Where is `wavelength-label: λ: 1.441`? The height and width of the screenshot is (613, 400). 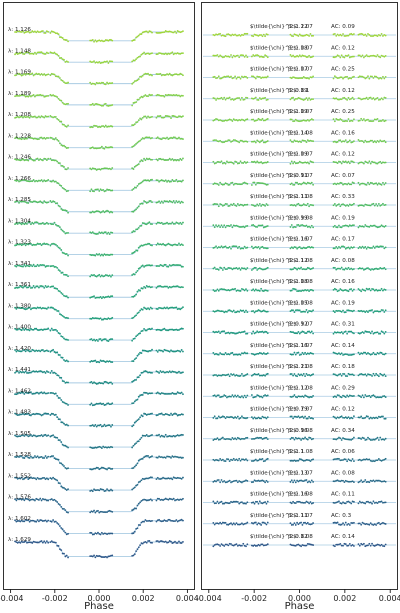
wavelength-label: λ: 1.441 is located at coordinates (19, 370).